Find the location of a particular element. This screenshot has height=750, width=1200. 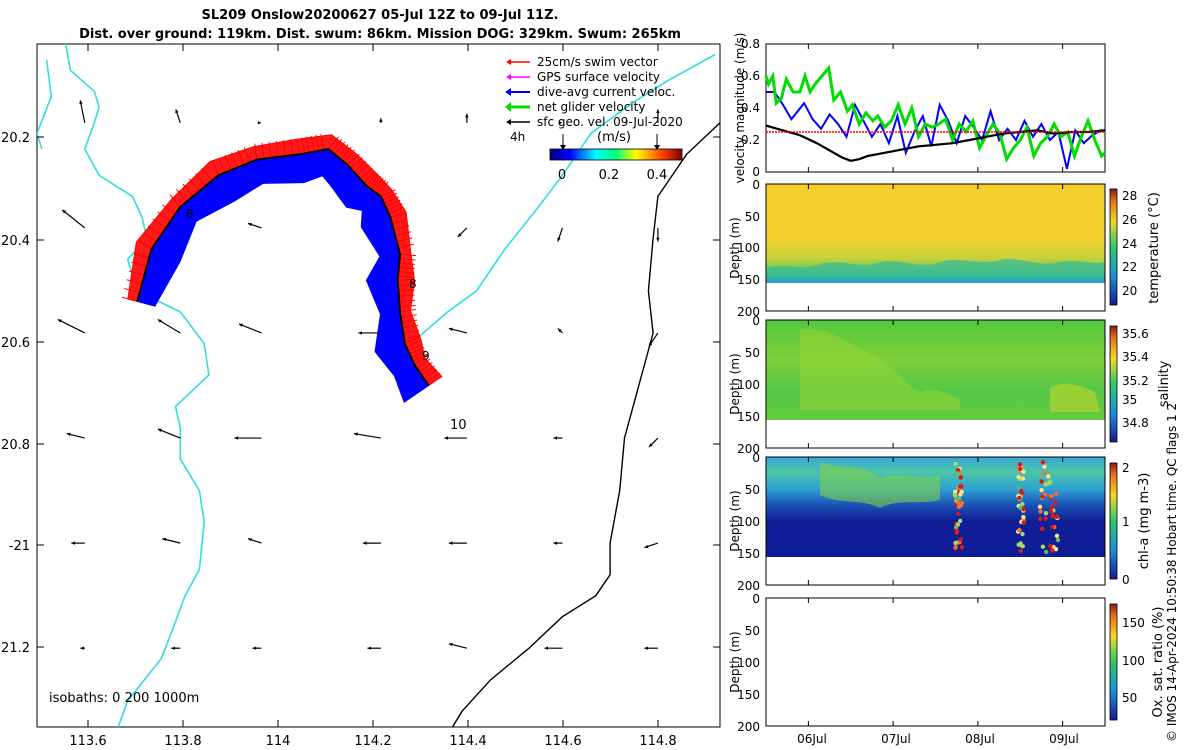

temp-y-tick-150: 150 is located at coordinates (748, 280).